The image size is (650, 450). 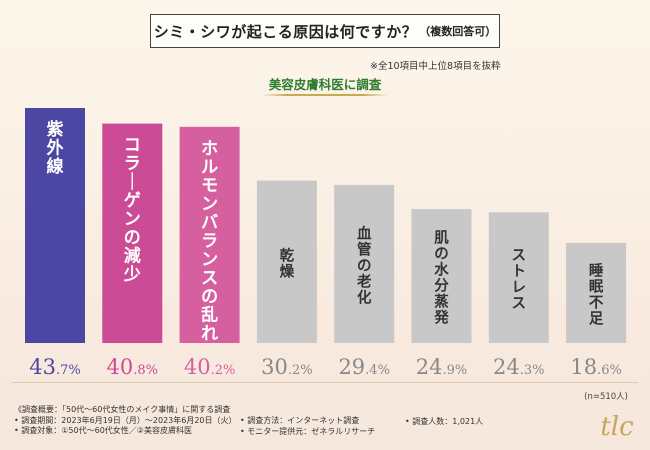 I want to click on footnote: ※全10項目中上位8項目を抜粋, so click(x=435, y=66).